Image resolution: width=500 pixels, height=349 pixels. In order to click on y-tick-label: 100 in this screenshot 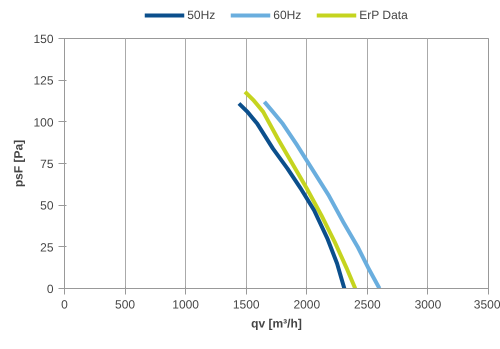, I will do `click(43, 122)`.